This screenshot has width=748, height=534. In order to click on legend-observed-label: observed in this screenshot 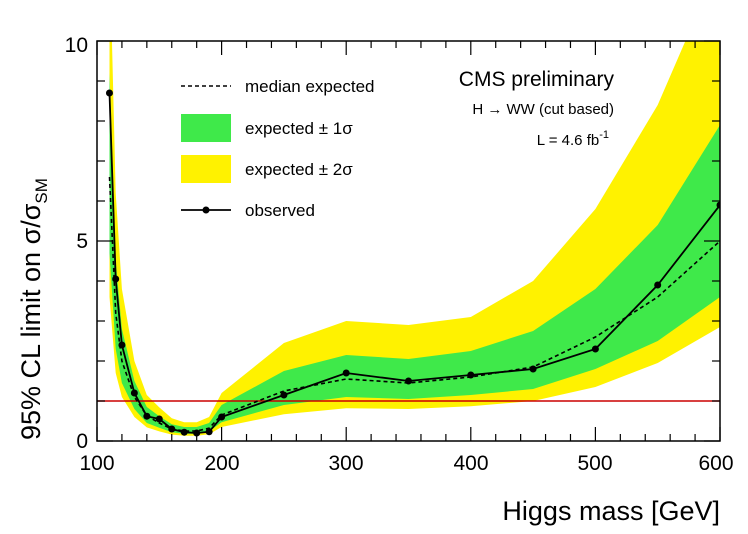, I will do `click(280, 210)`.